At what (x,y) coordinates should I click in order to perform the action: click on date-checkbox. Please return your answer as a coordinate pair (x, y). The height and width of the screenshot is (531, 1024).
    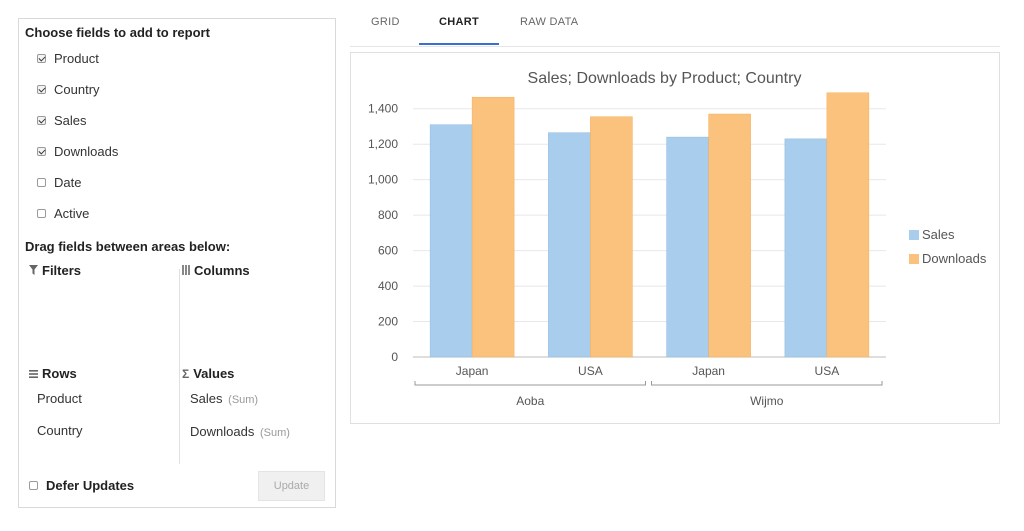
    Looking at the image, I should click on (41, 182).